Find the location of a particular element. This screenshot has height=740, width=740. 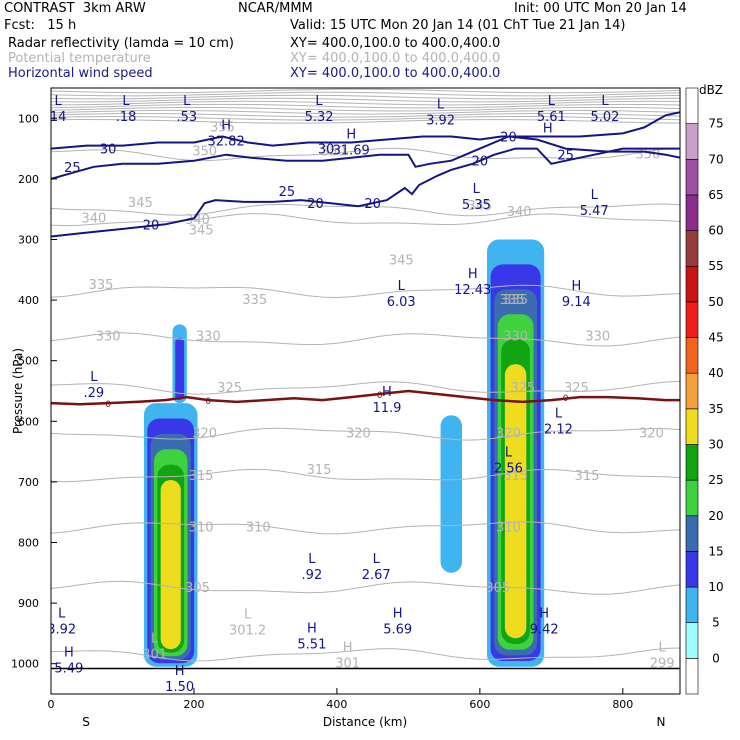

theta-extremum-value: 299 is located at coordinates (662, 664).